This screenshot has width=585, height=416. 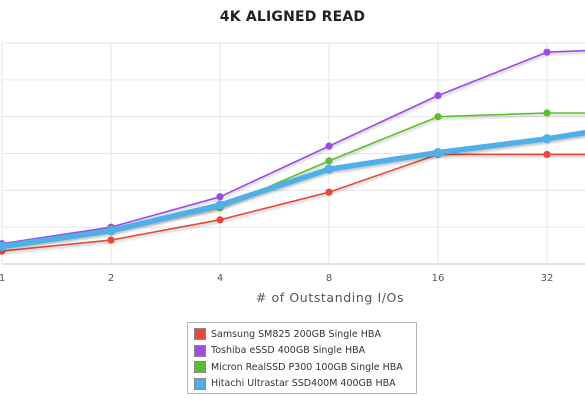 I want to click on legend-item: Hitachi Ultrastar SSD400M 400GB HBA, so click(x=305, y=384).